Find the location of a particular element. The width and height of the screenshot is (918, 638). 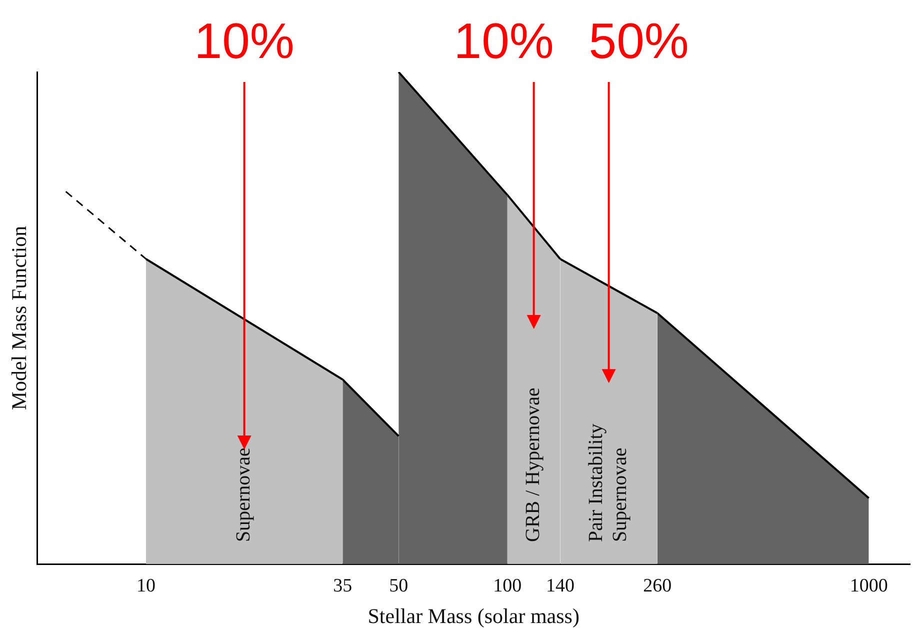

series-label: GRB / Hypernovae is located at coordinates (533, 464).